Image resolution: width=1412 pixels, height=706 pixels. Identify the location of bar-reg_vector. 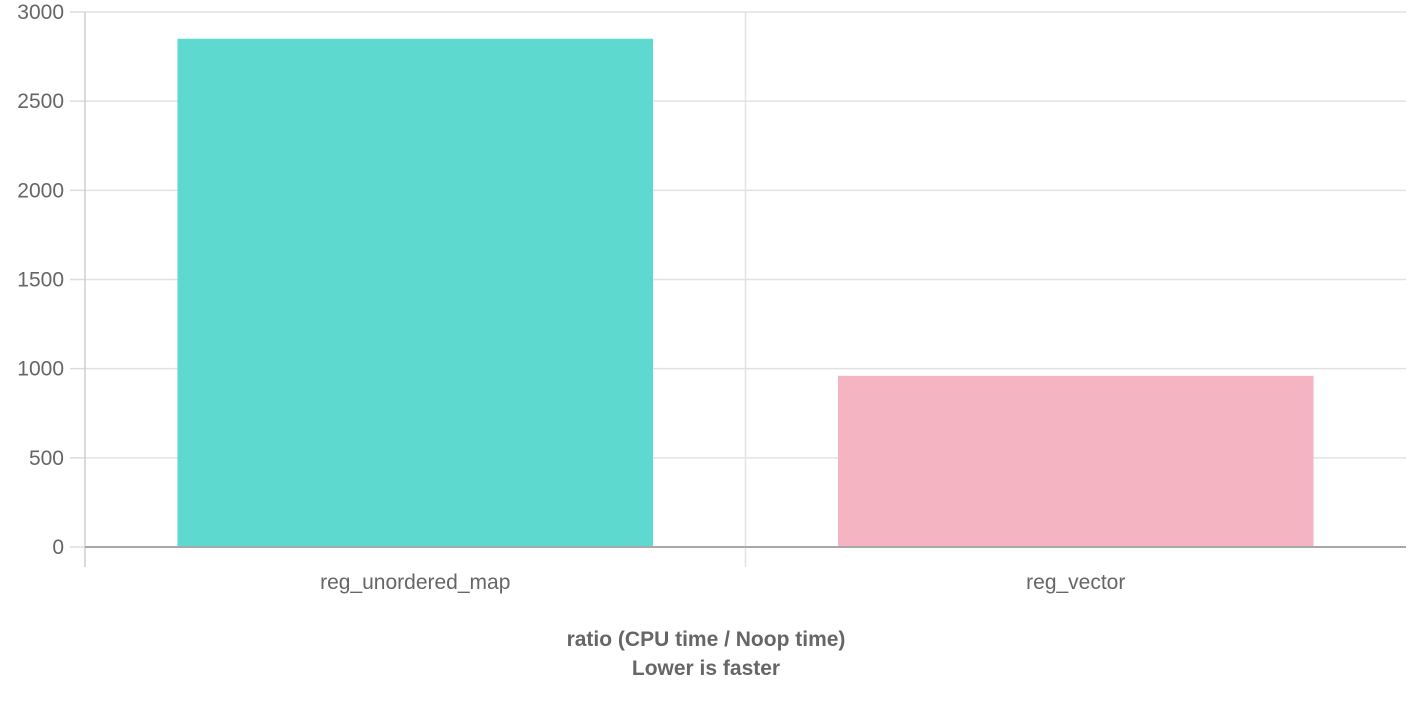
(1075, 461).